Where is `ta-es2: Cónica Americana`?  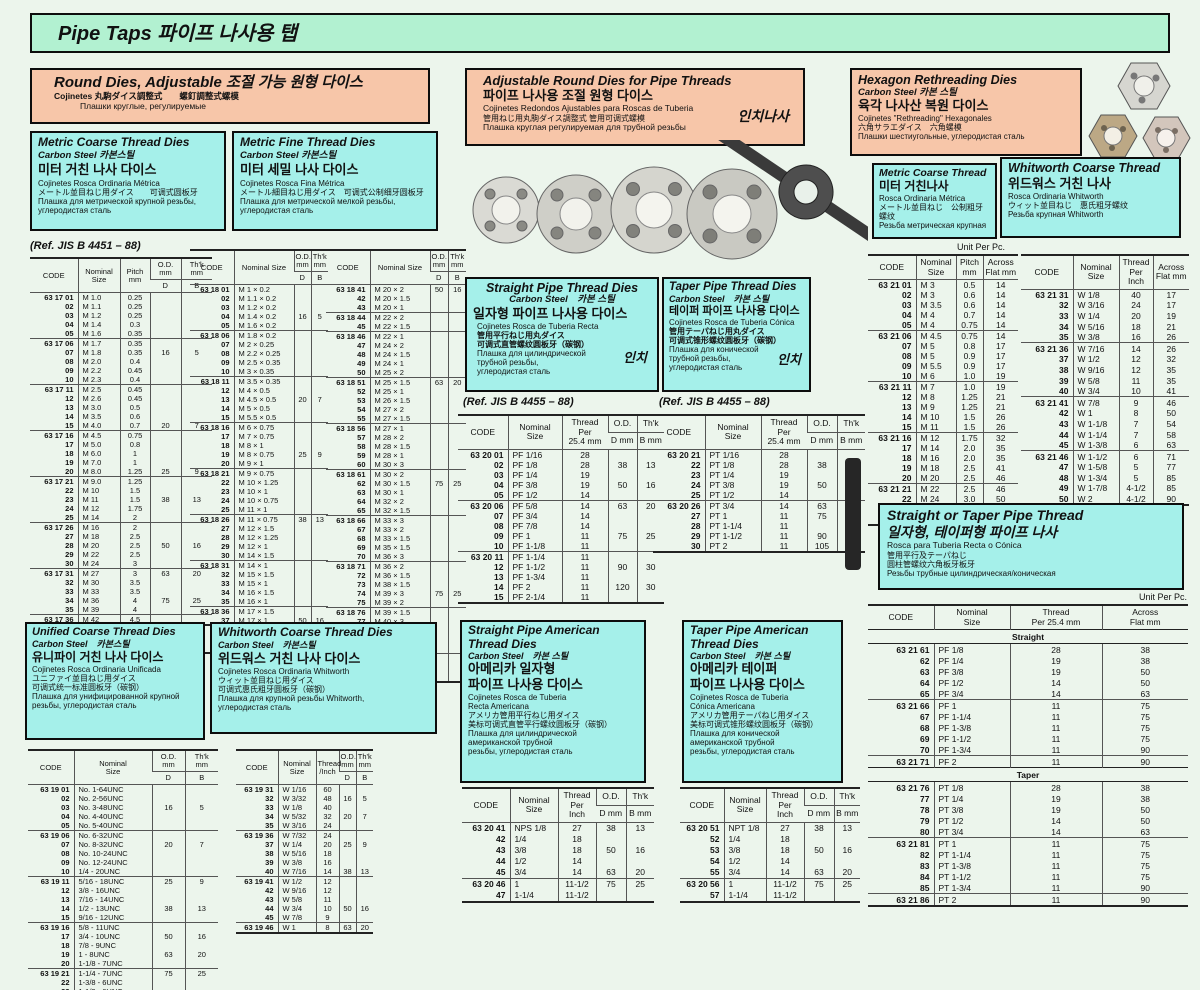 ta-es2: Cónica Americana is located at coordinates (722, 706).